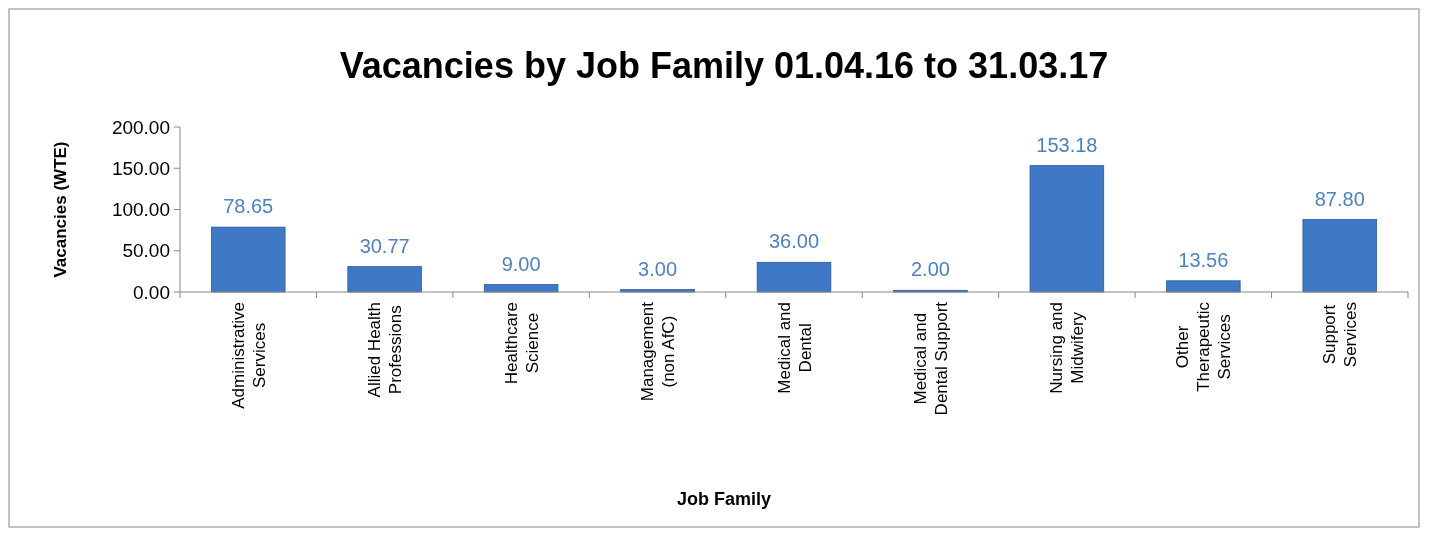 The height and width of the screenshot is (537, 1430). What do you see at coordinates (794, 348) in the screenshot?
I see `x-tick-label: Medical and Dental` at bounding box center [794, 348].